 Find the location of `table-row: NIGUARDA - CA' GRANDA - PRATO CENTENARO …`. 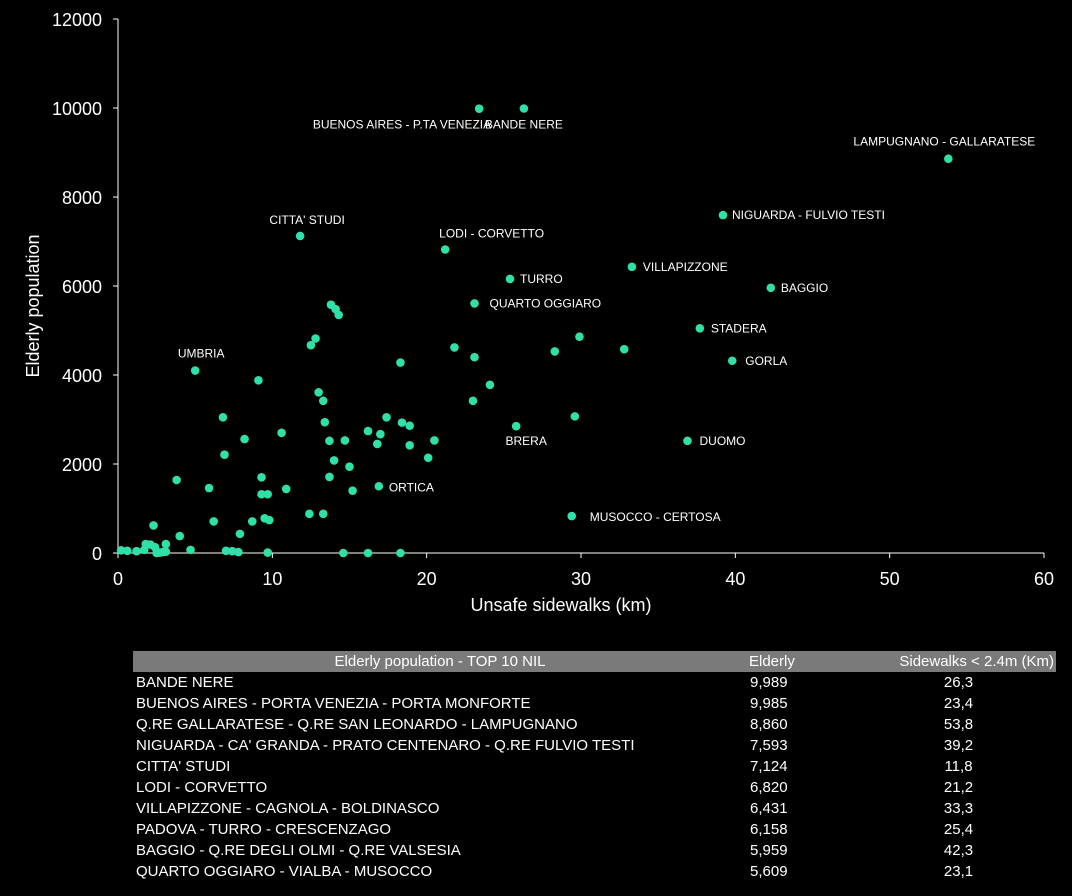

table-row: NIGUARDA - CA' GRANDA - PRATO CENTENARO … is located at coordinates (594, 745).